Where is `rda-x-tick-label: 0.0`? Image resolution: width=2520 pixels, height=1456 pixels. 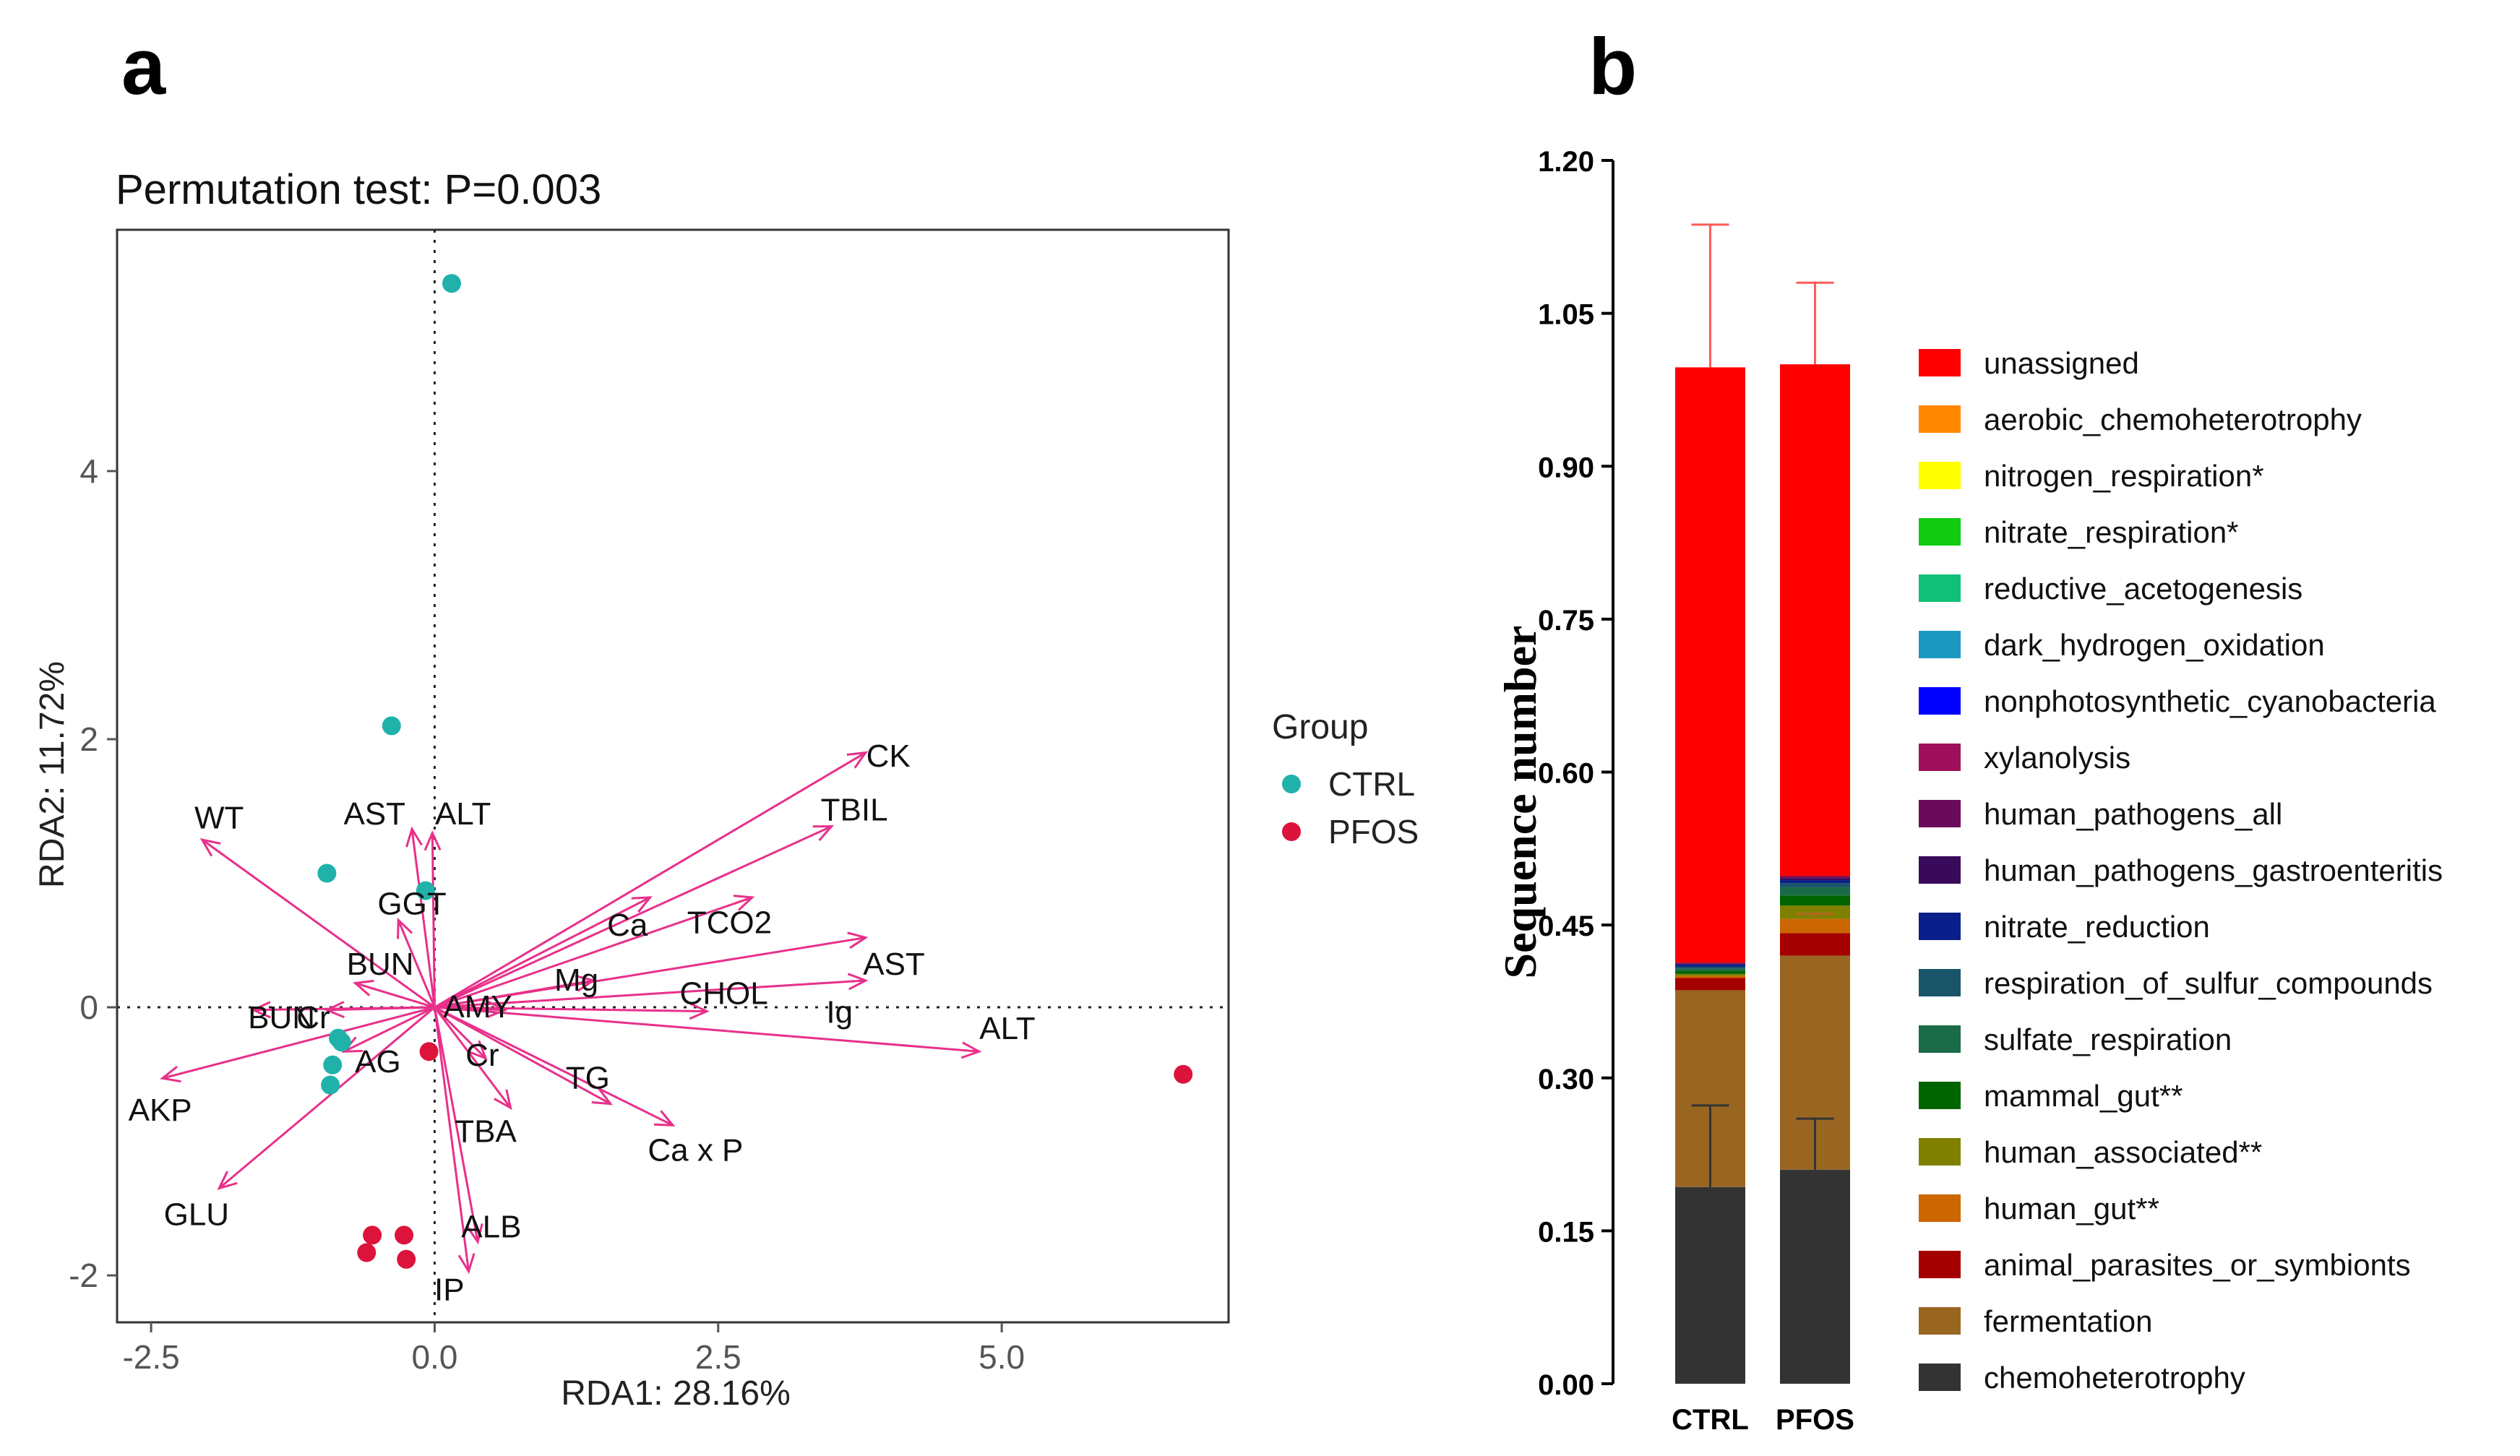 rda-x-tick-label: 0.0 is located at coordinates (434, 1357).